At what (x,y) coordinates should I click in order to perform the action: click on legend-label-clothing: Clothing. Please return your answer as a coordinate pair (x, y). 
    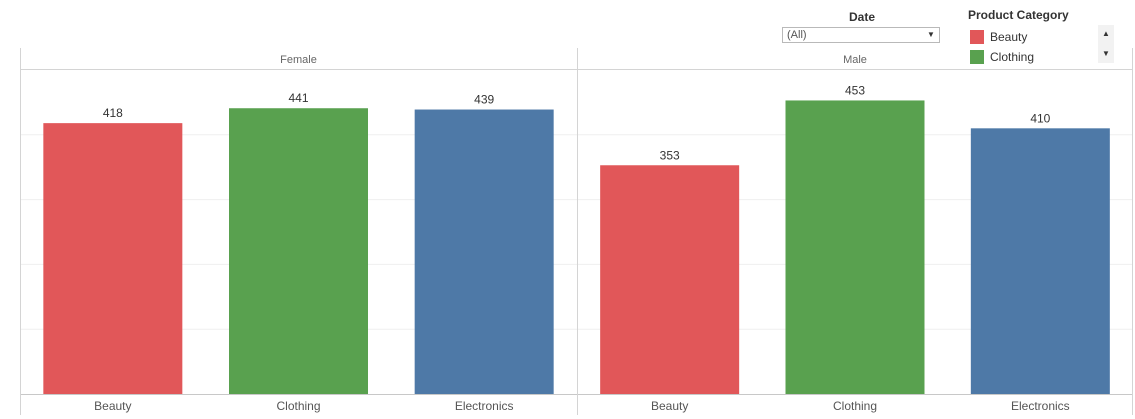
    Looking at the image, I should click on (1012, 57).